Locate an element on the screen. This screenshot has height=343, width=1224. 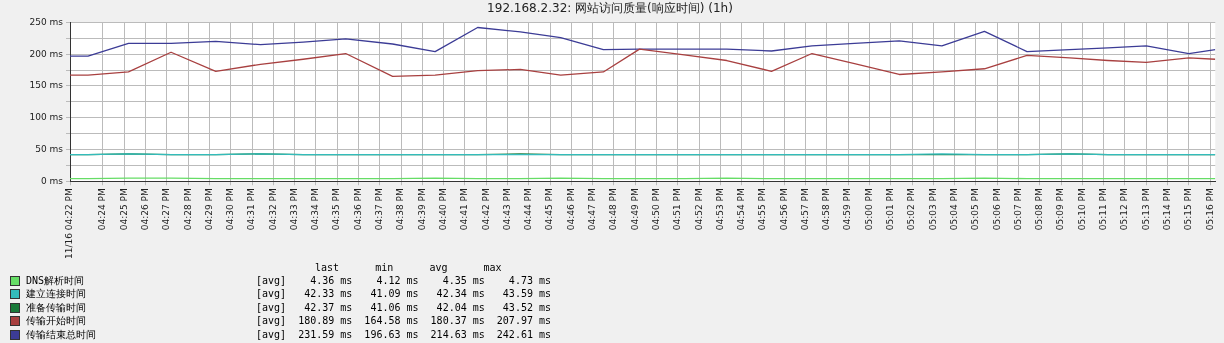
y-tick-label: 50 ms is located at coordinates (49, 148).